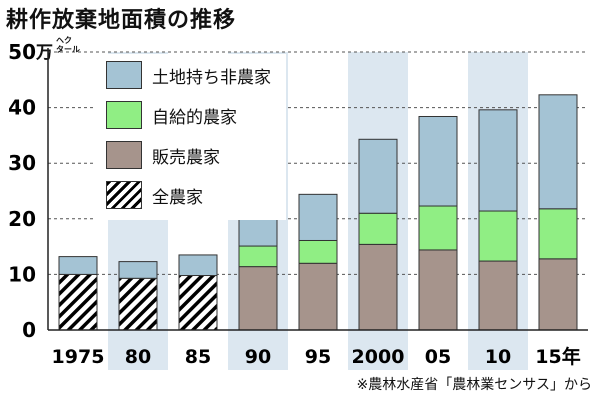  Describe the element at coordinates (557, 356) in the screenshot. I see `x-tick-label: 15年` at that location.